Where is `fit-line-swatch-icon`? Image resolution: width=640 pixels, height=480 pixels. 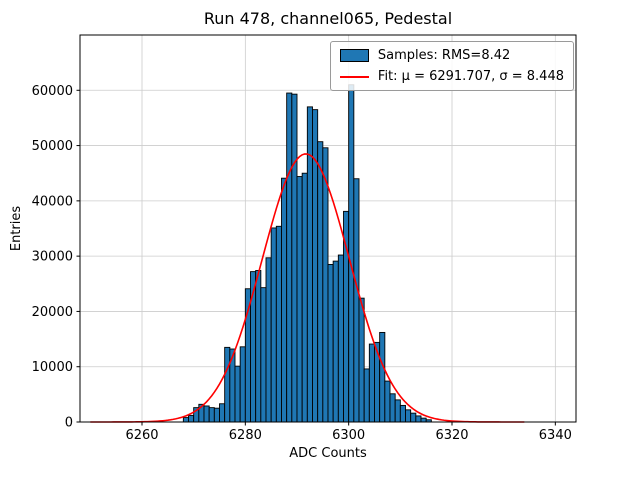
fit-line-swatch-icon is located at coordinates (354, 76).